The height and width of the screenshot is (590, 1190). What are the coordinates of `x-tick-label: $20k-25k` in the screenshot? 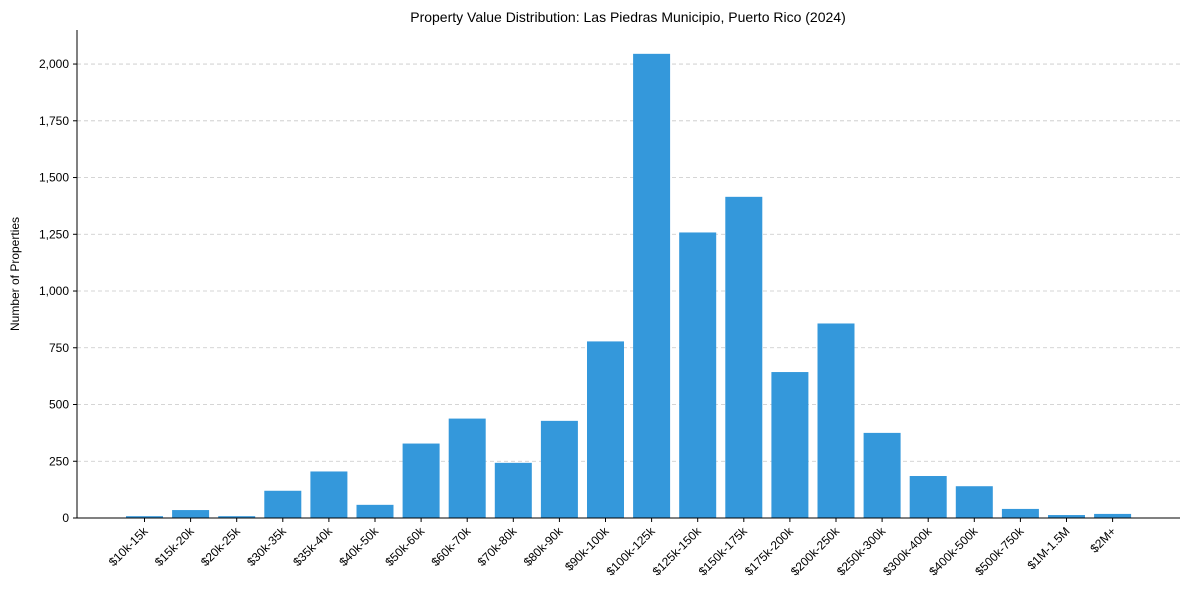 It's located at (221, 547).